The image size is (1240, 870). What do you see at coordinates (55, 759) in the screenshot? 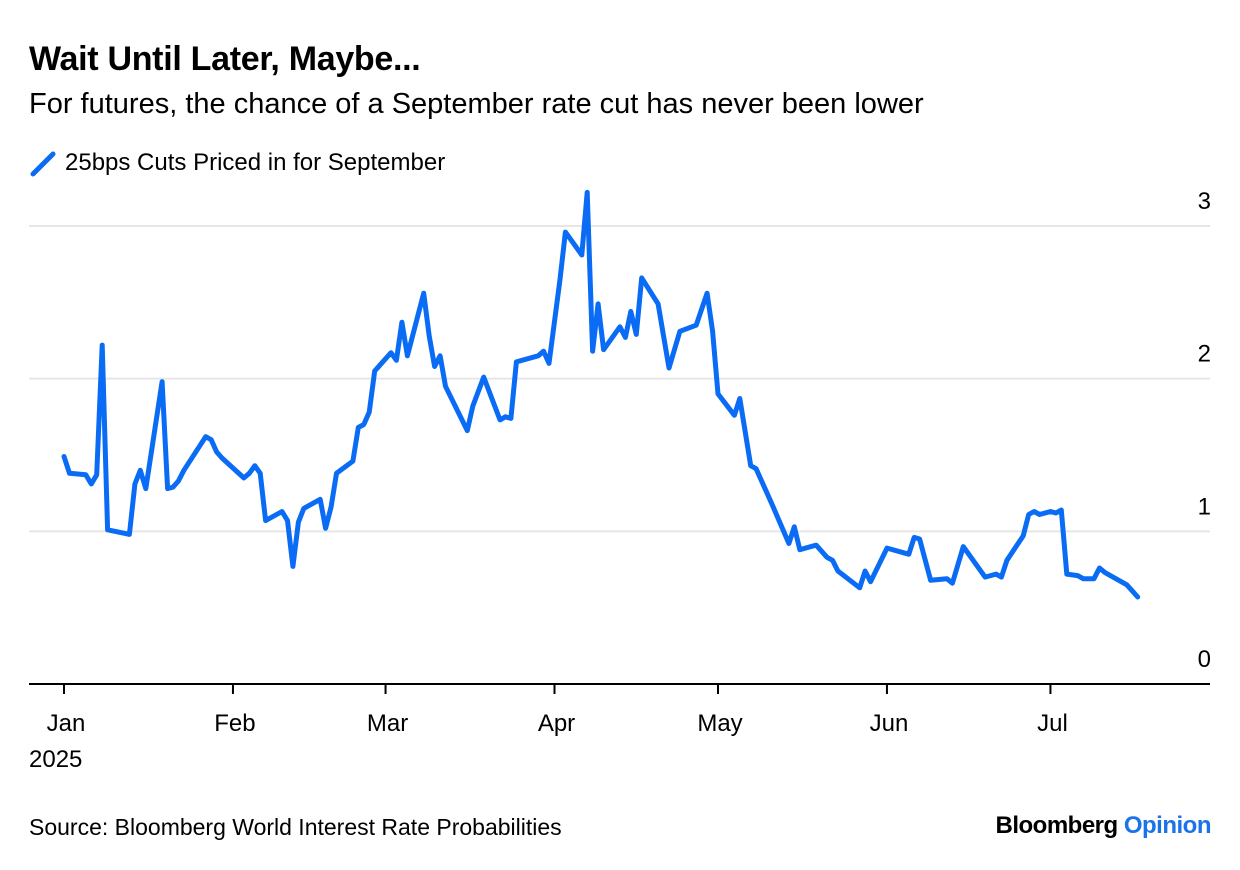
I see `x-year-label: 2025` at bounding box center [55, 759].